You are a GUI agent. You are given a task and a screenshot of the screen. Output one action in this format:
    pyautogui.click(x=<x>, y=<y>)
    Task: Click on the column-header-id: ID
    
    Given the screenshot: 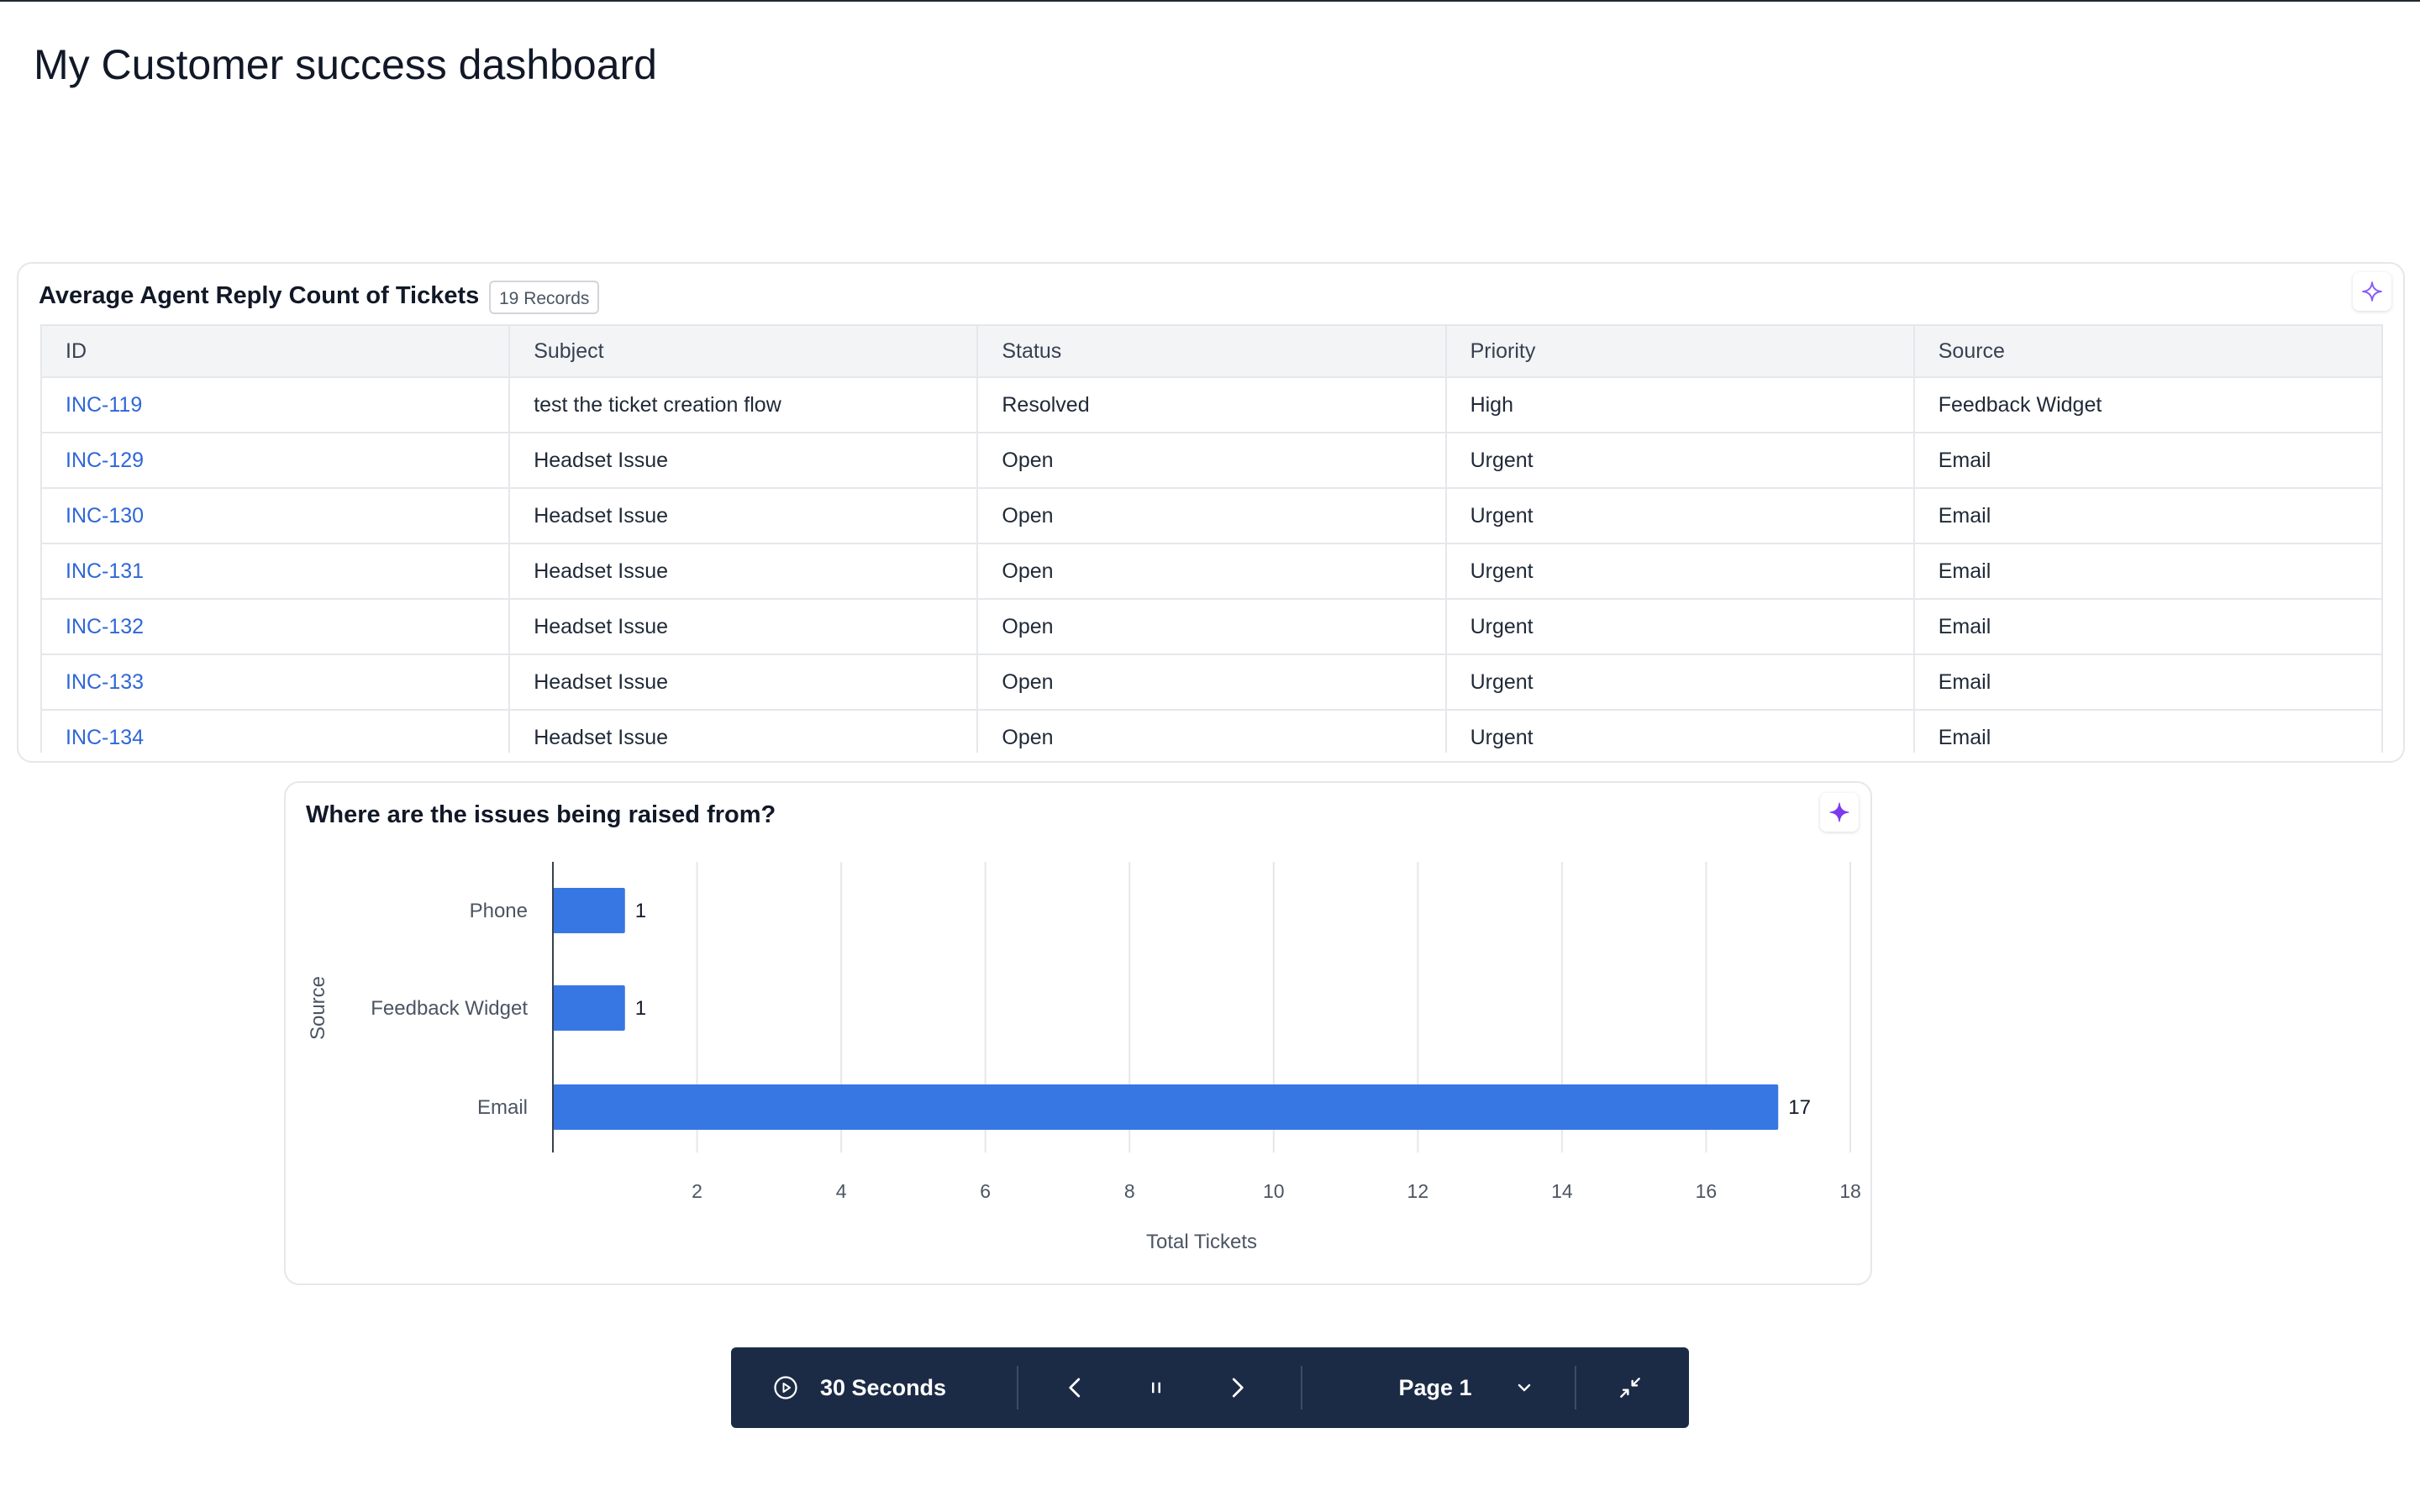 What is the action you would take?
    pyautogui.click(x=276, y=351)
    